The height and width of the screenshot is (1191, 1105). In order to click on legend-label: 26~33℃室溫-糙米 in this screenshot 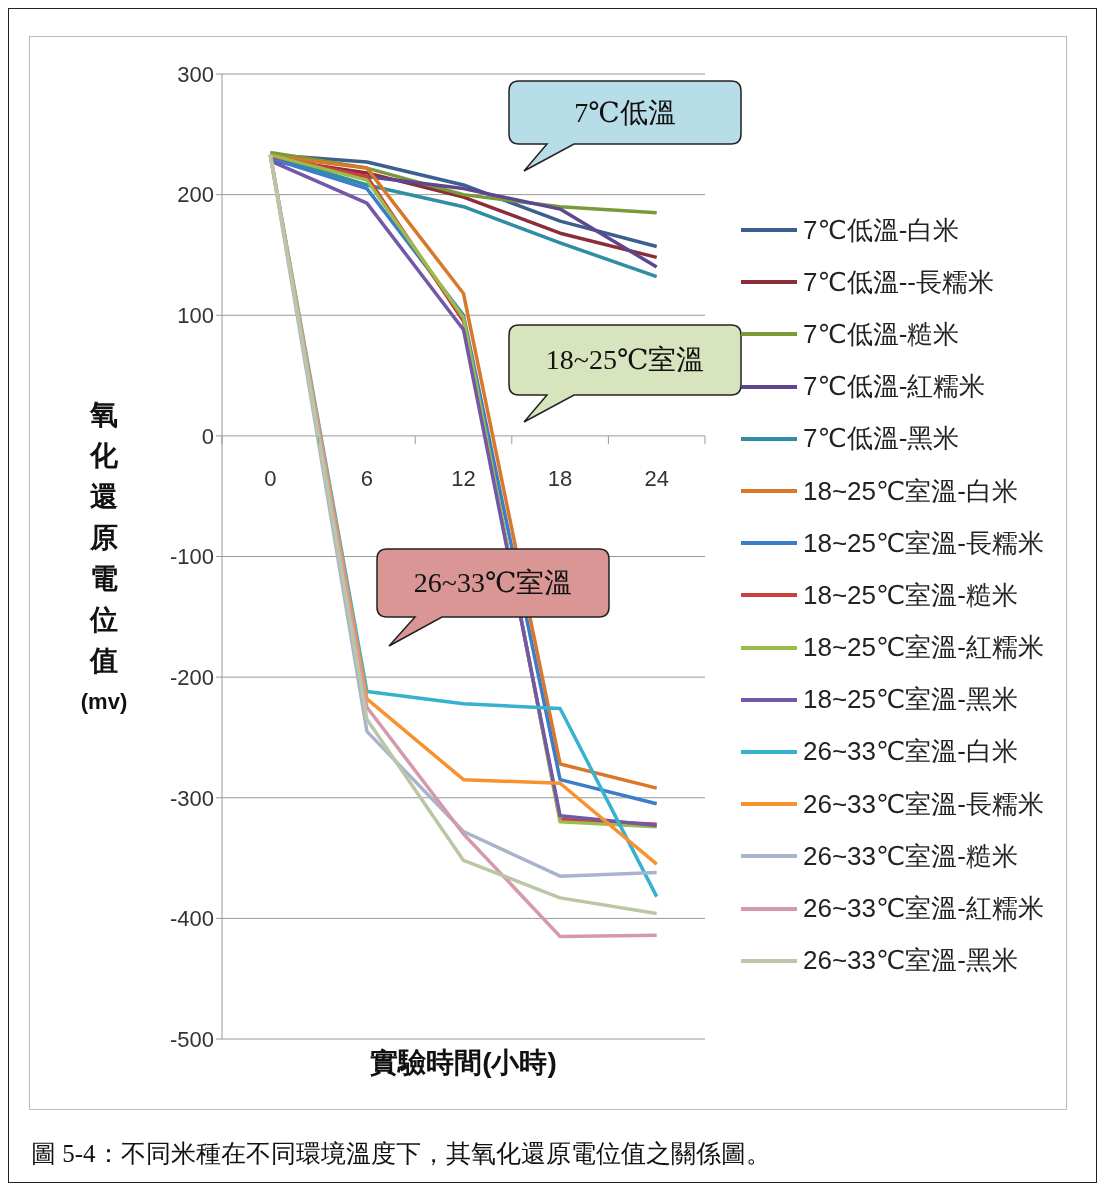, I will do `click(910, 856)`.